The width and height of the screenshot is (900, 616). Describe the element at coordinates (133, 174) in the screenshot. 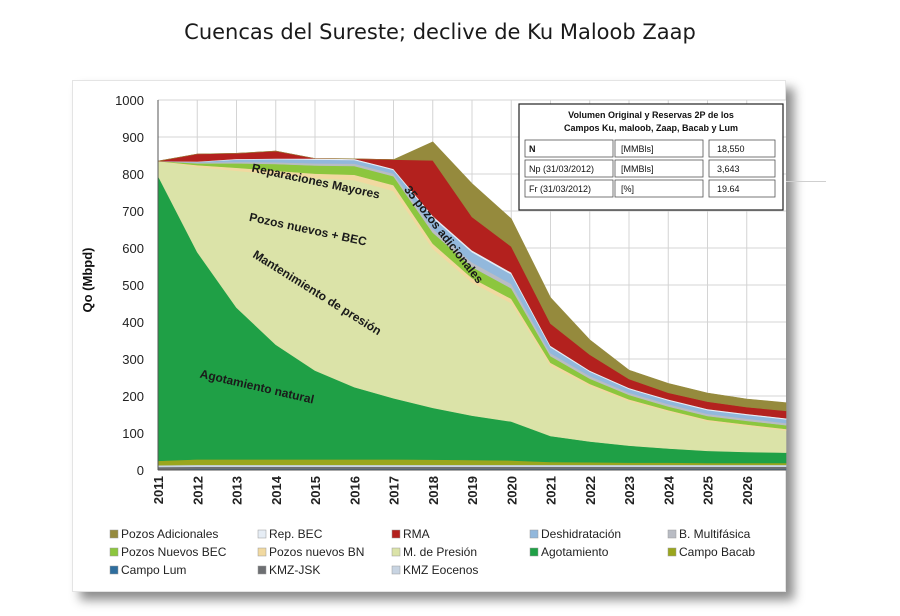

I see `y-tick-label: 800` at that location.